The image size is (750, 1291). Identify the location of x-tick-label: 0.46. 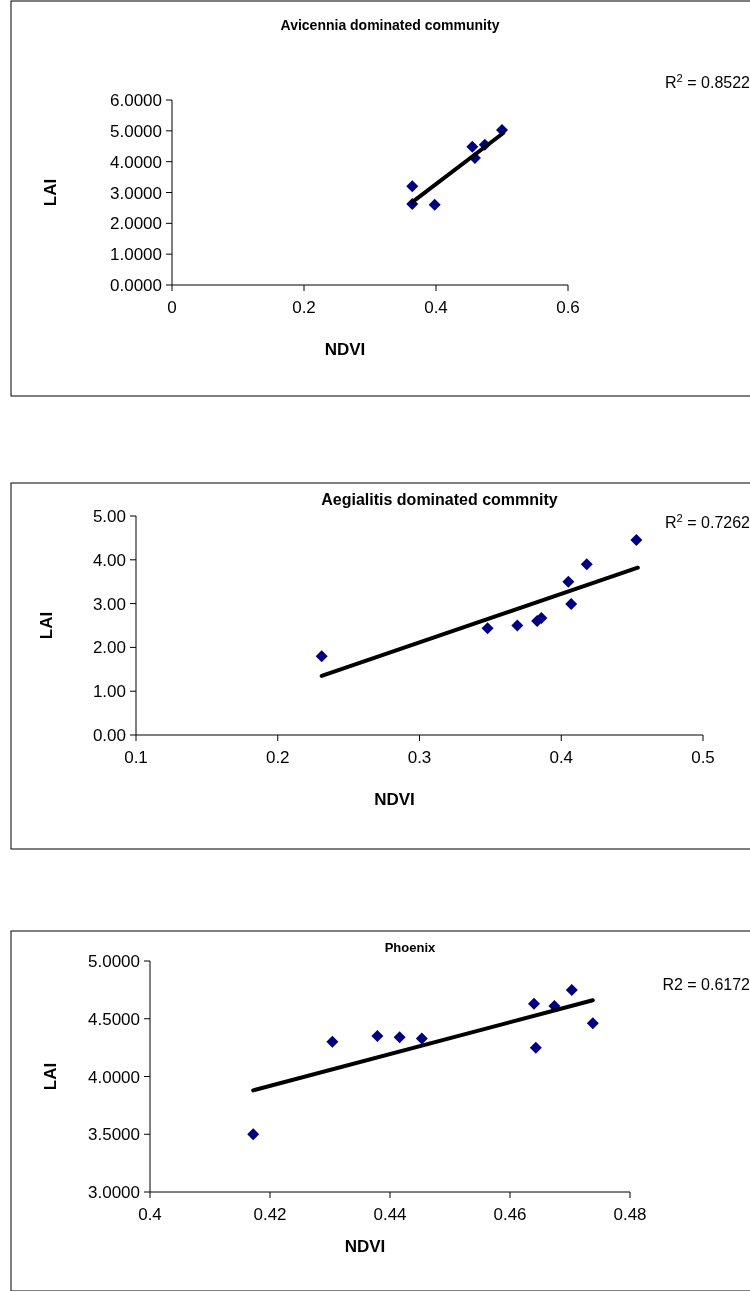
(510, 1214).